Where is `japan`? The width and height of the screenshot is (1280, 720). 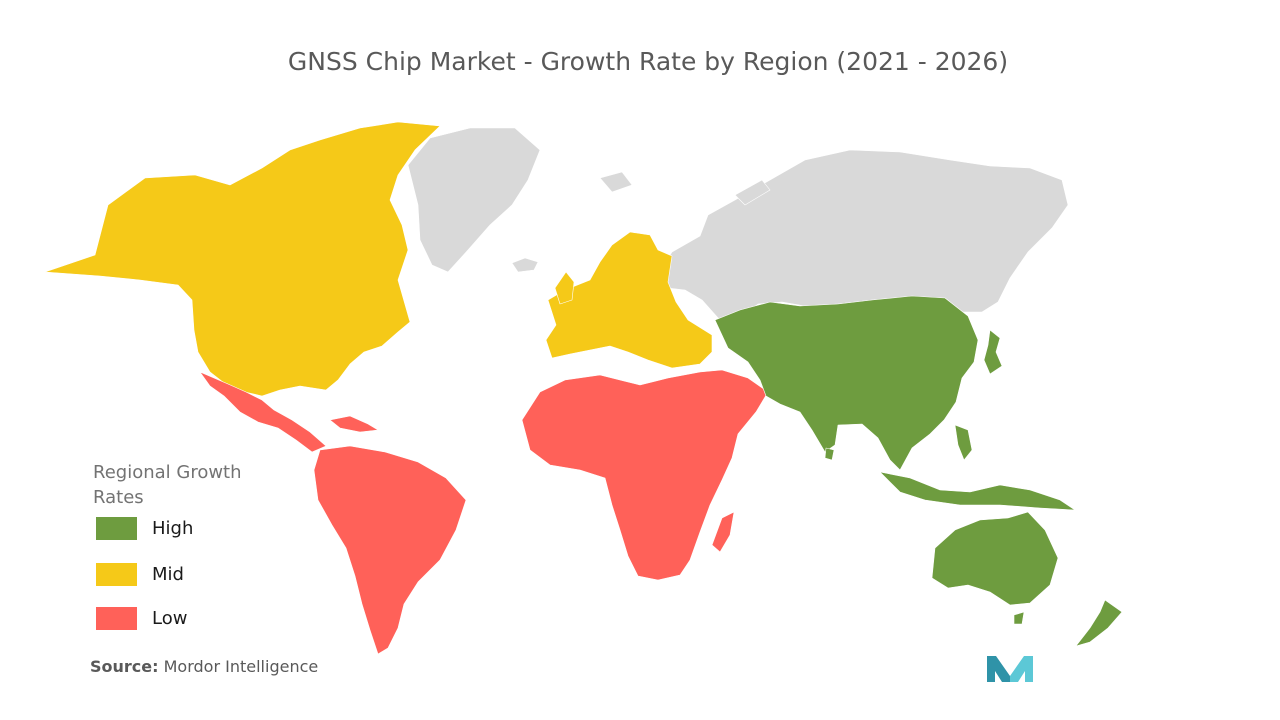
japan is located at coordinates (993, 352).